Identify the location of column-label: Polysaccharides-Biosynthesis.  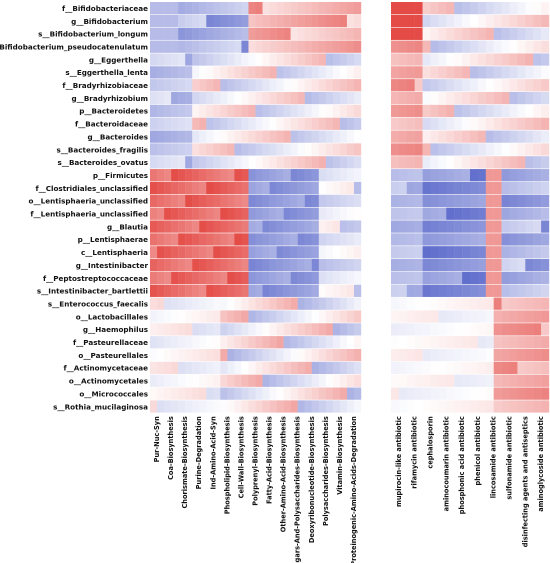
(326, 471).